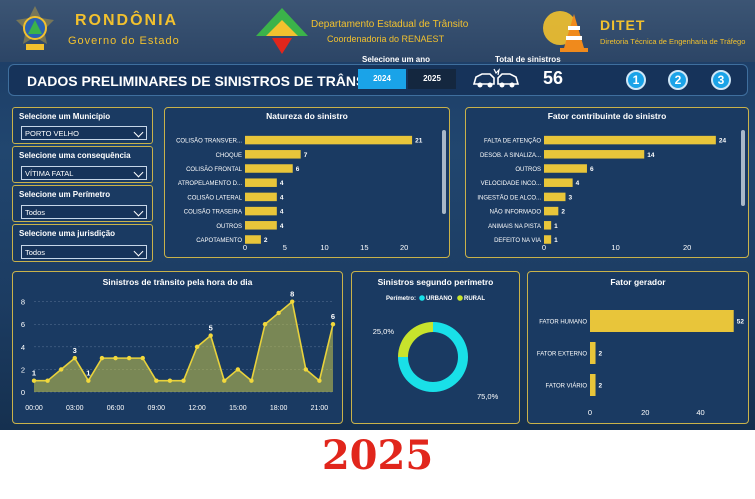 The image size is (755, 499). What do you see at coordinates (211, 328) in the screenshot?
I see `data-label: 5` at bounding box center [211, 328].